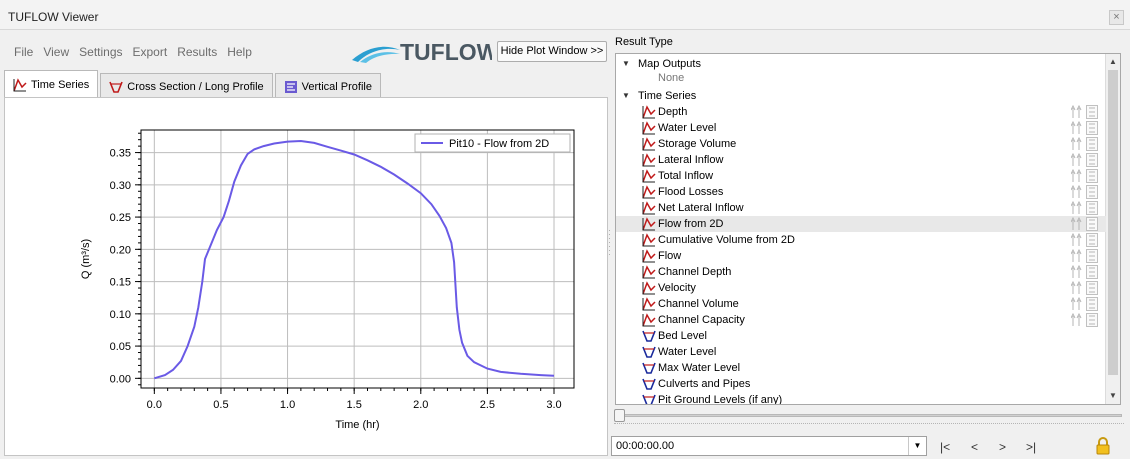 The height and width of the screenshot is (459, 1130). I want to click on result-item: Channel Depth, so click(861, 272).